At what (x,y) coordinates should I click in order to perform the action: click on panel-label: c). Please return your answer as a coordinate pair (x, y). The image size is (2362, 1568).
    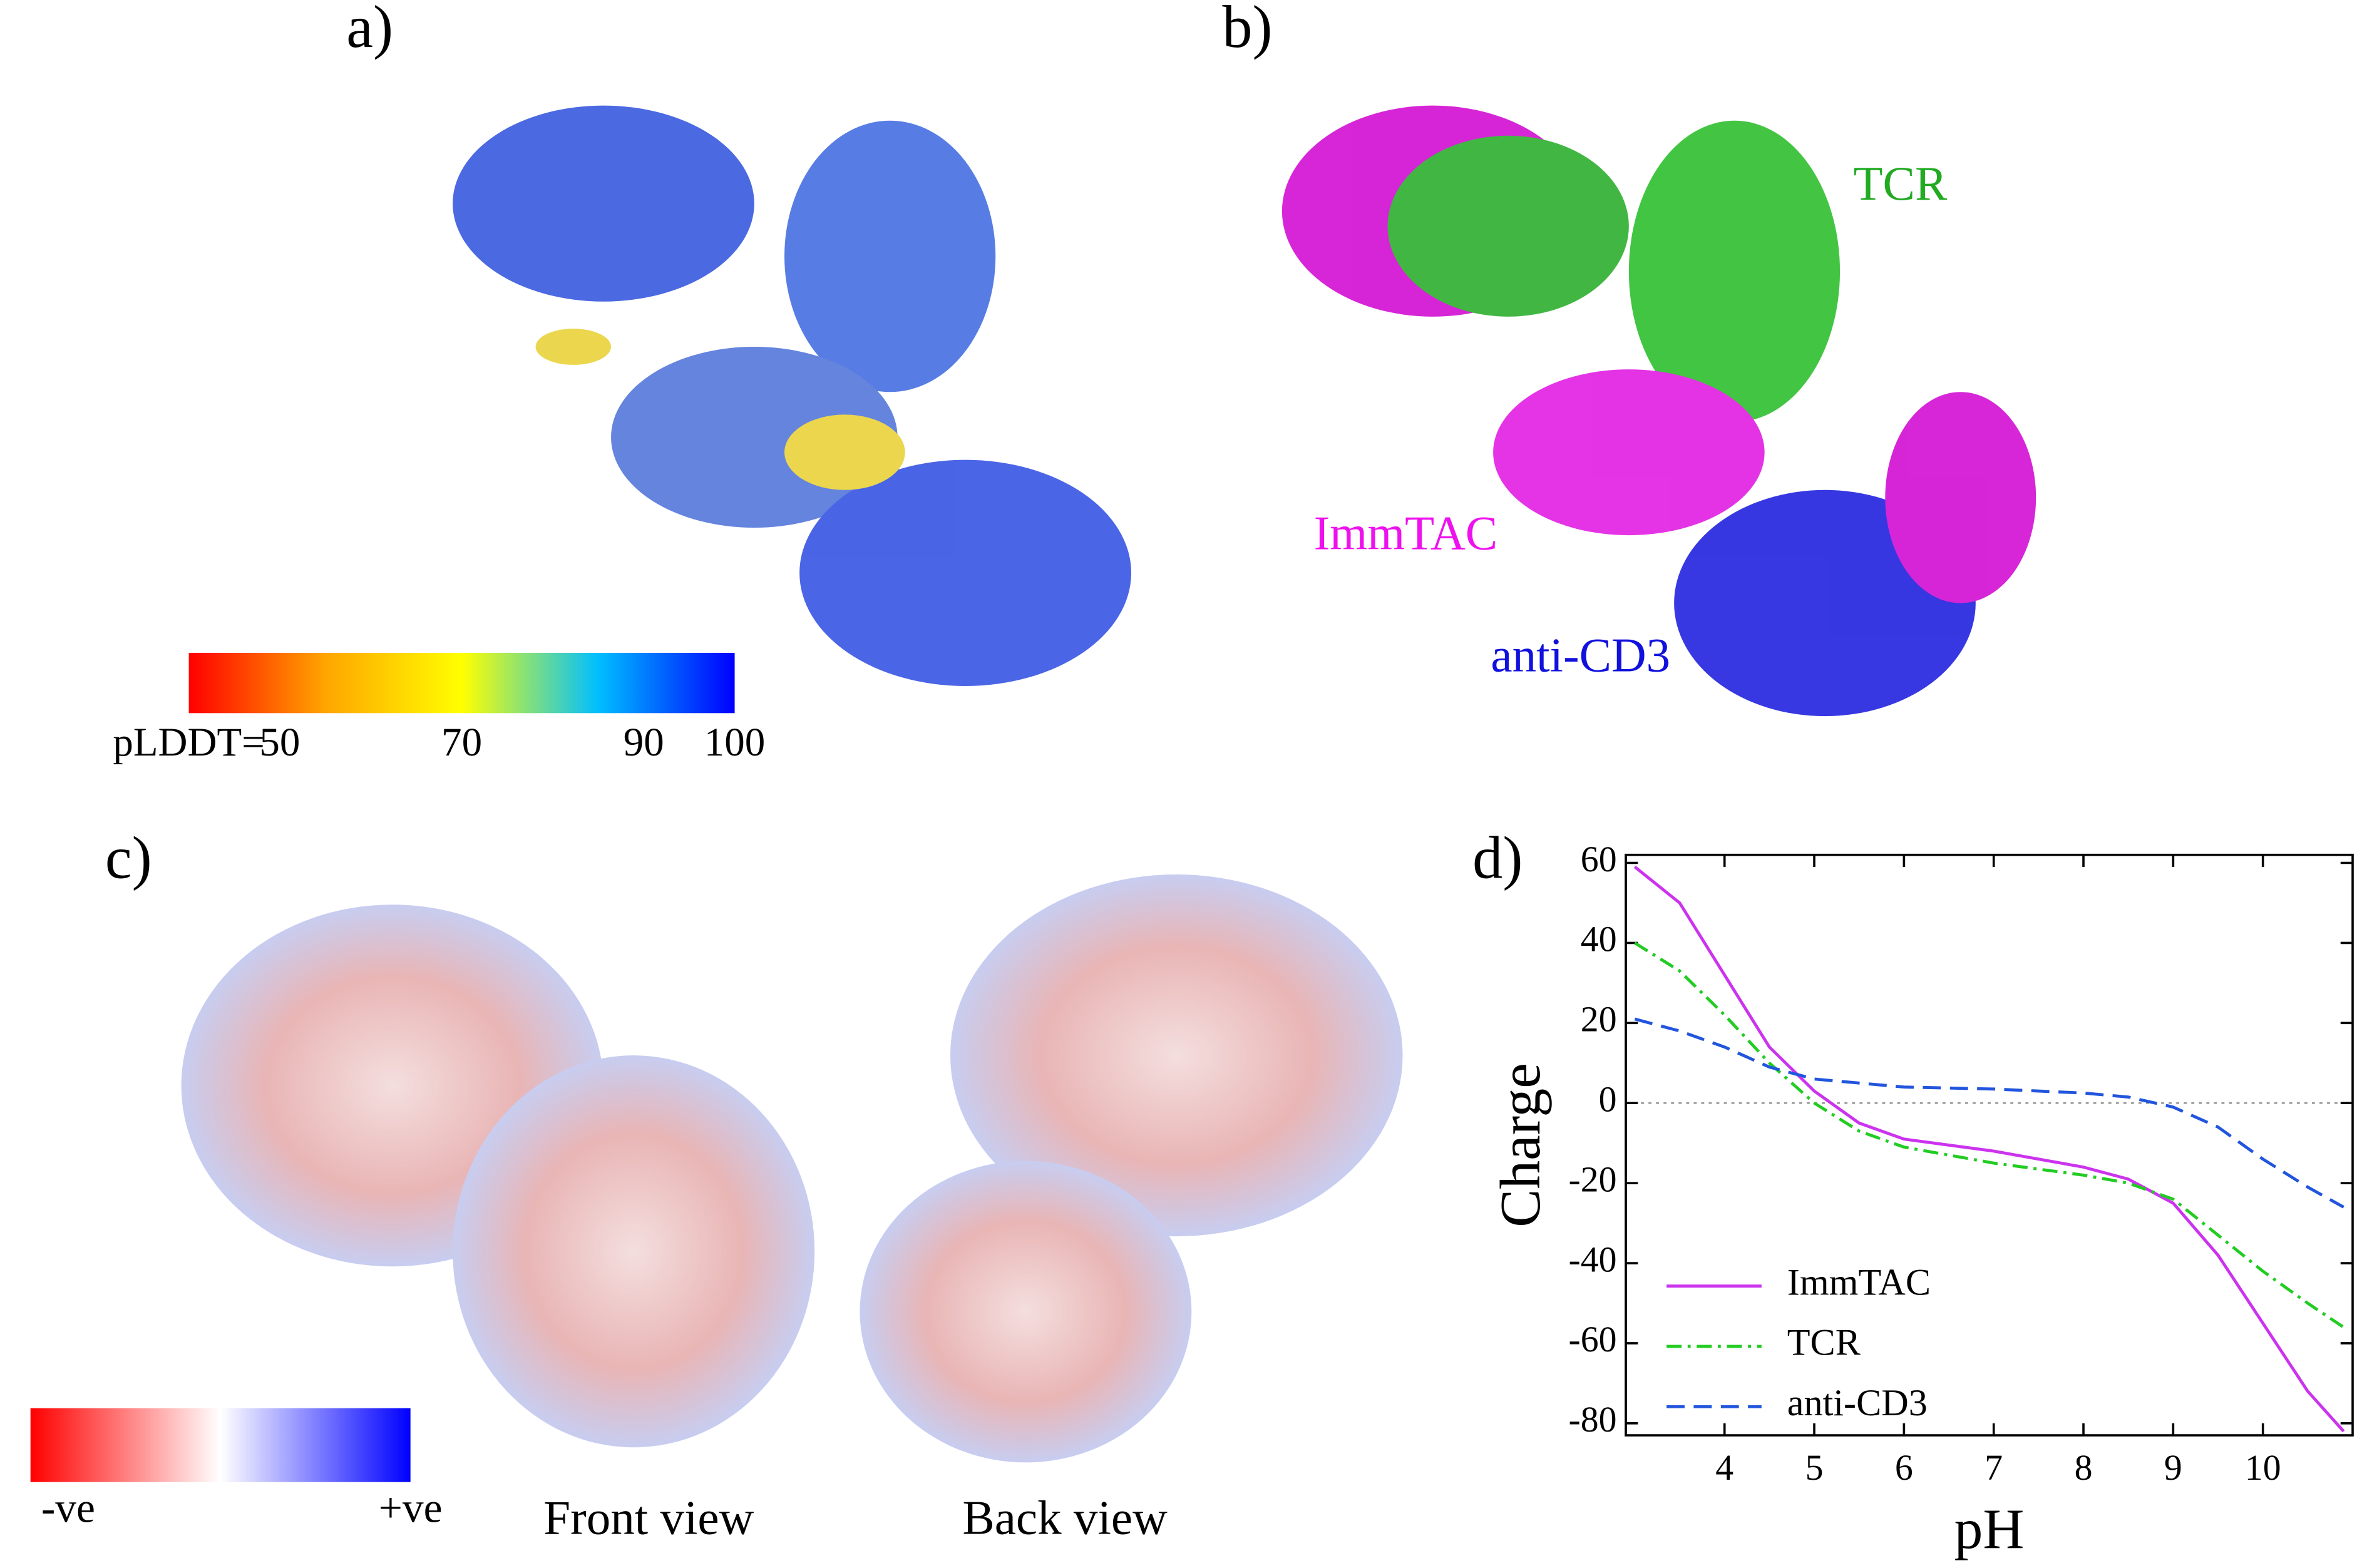
    Looking at the image, I should click on (128, 857).